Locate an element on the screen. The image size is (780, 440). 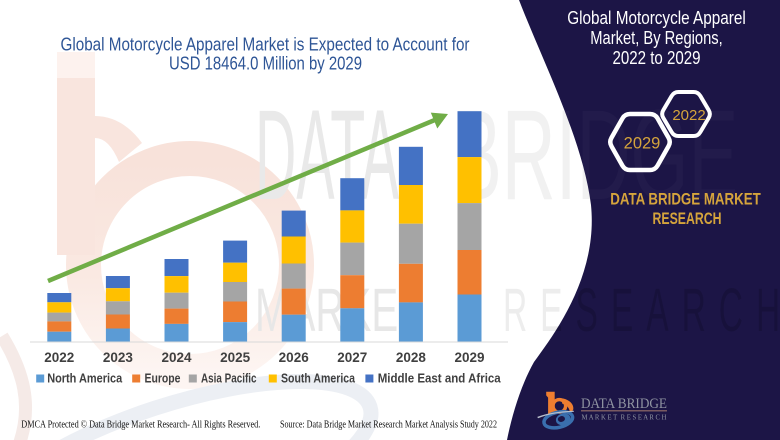
svg-text: USD 18464.0 Million by 2029 is located at coordinates (265, 64).